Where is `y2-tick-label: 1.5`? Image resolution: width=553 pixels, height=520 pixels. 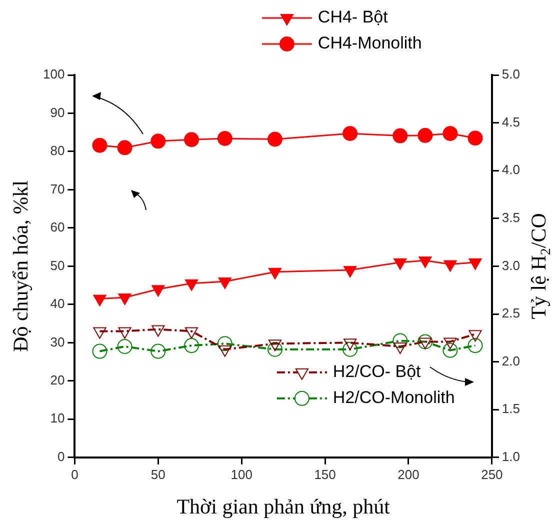 y2-tick-label: 1.5 is located at coordinates (511, 408).